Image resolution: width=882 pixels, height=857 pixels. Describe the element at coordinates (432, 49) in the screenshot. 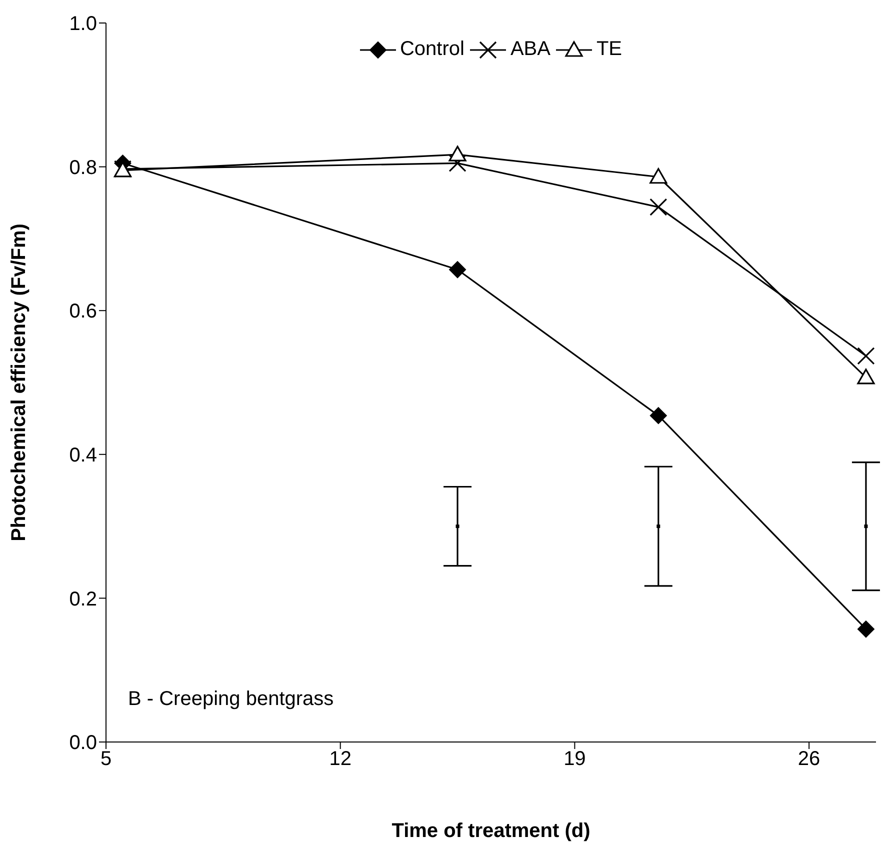

I see `legend-label: Control` at that location.